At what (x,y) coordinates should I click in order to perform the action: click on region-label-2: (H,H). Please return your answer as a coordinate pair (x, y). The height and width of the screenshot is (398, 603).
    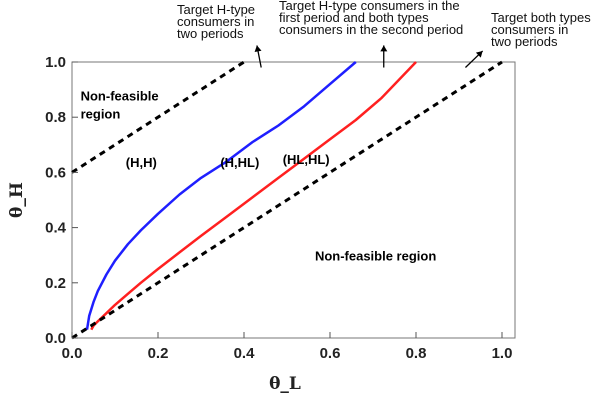
    Looking at the image, I should click on (141, 162).